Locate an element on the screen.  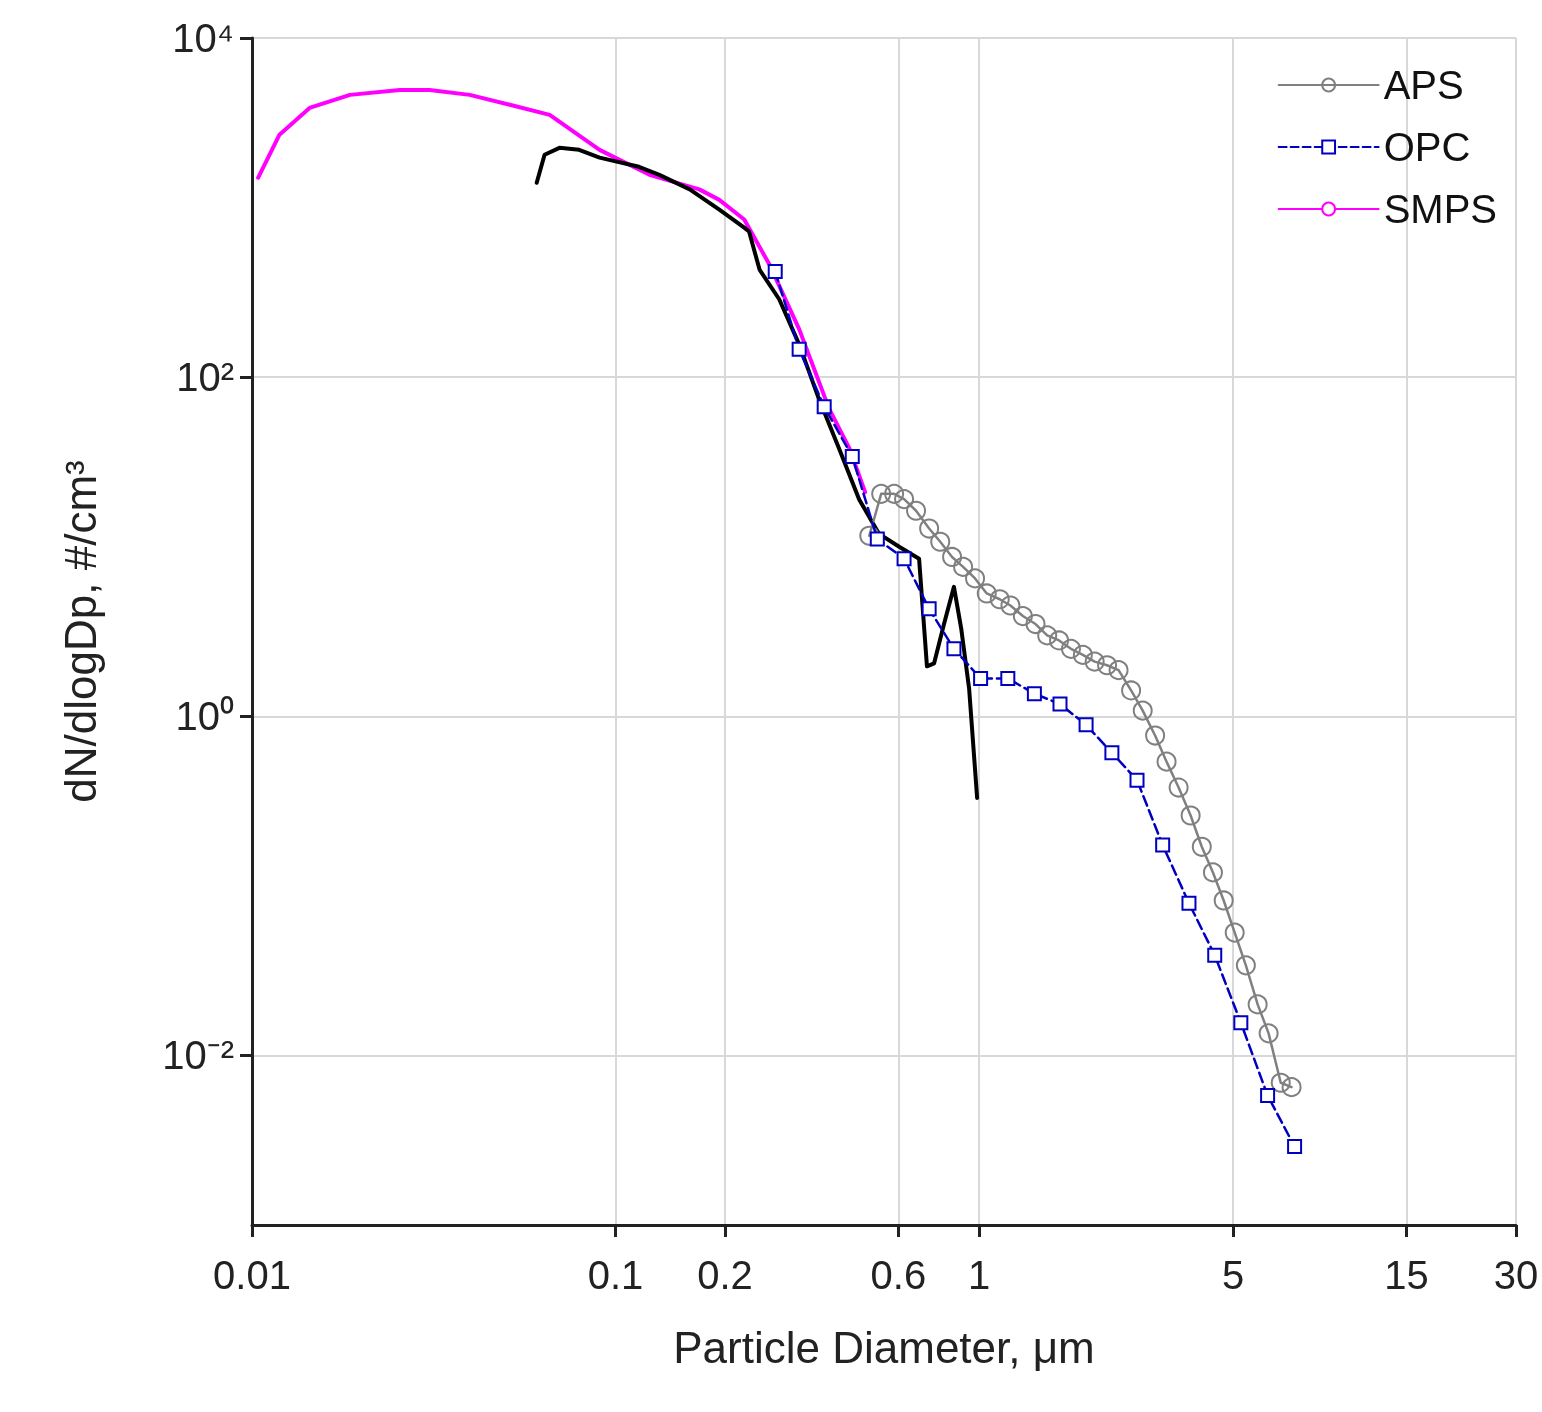
x-tick-label: 30 is located at coordinates (1516, 1275).